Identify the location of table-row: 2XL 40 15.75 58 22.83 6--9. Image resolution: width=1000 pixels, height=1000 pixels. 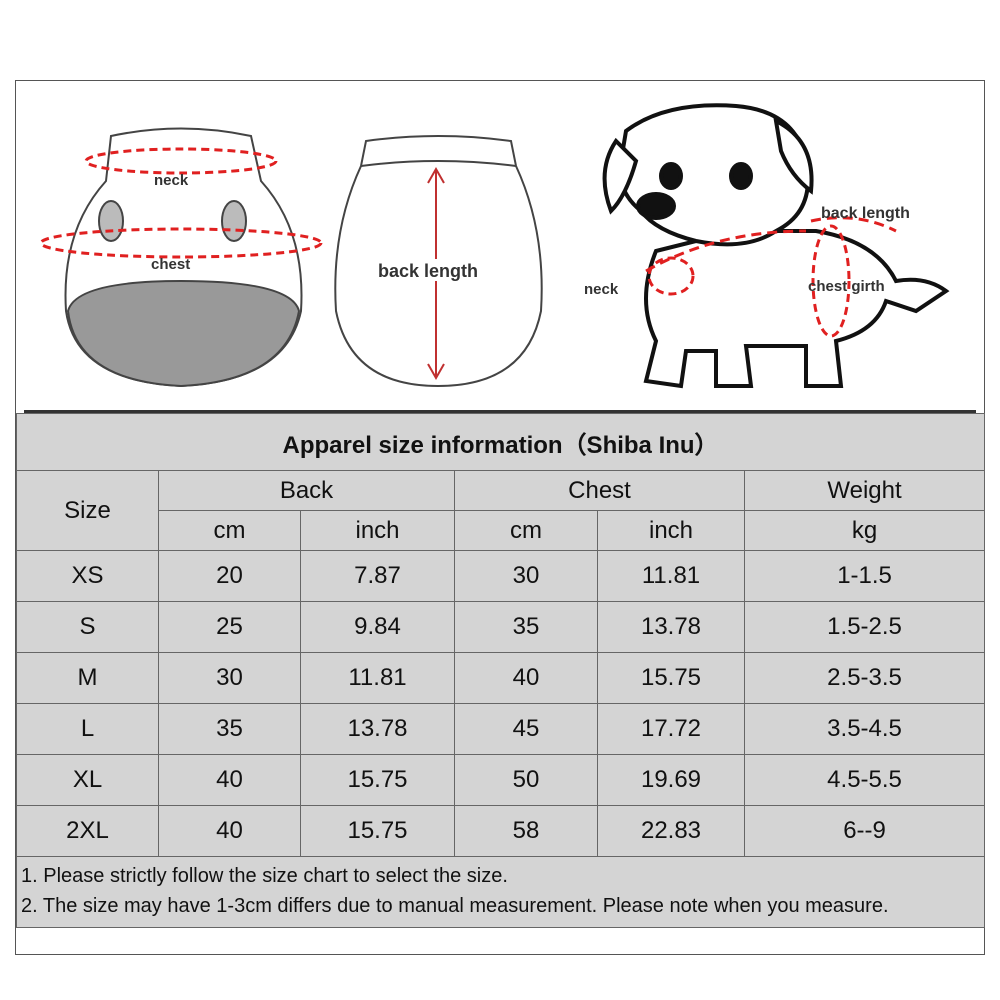
(501, 831).